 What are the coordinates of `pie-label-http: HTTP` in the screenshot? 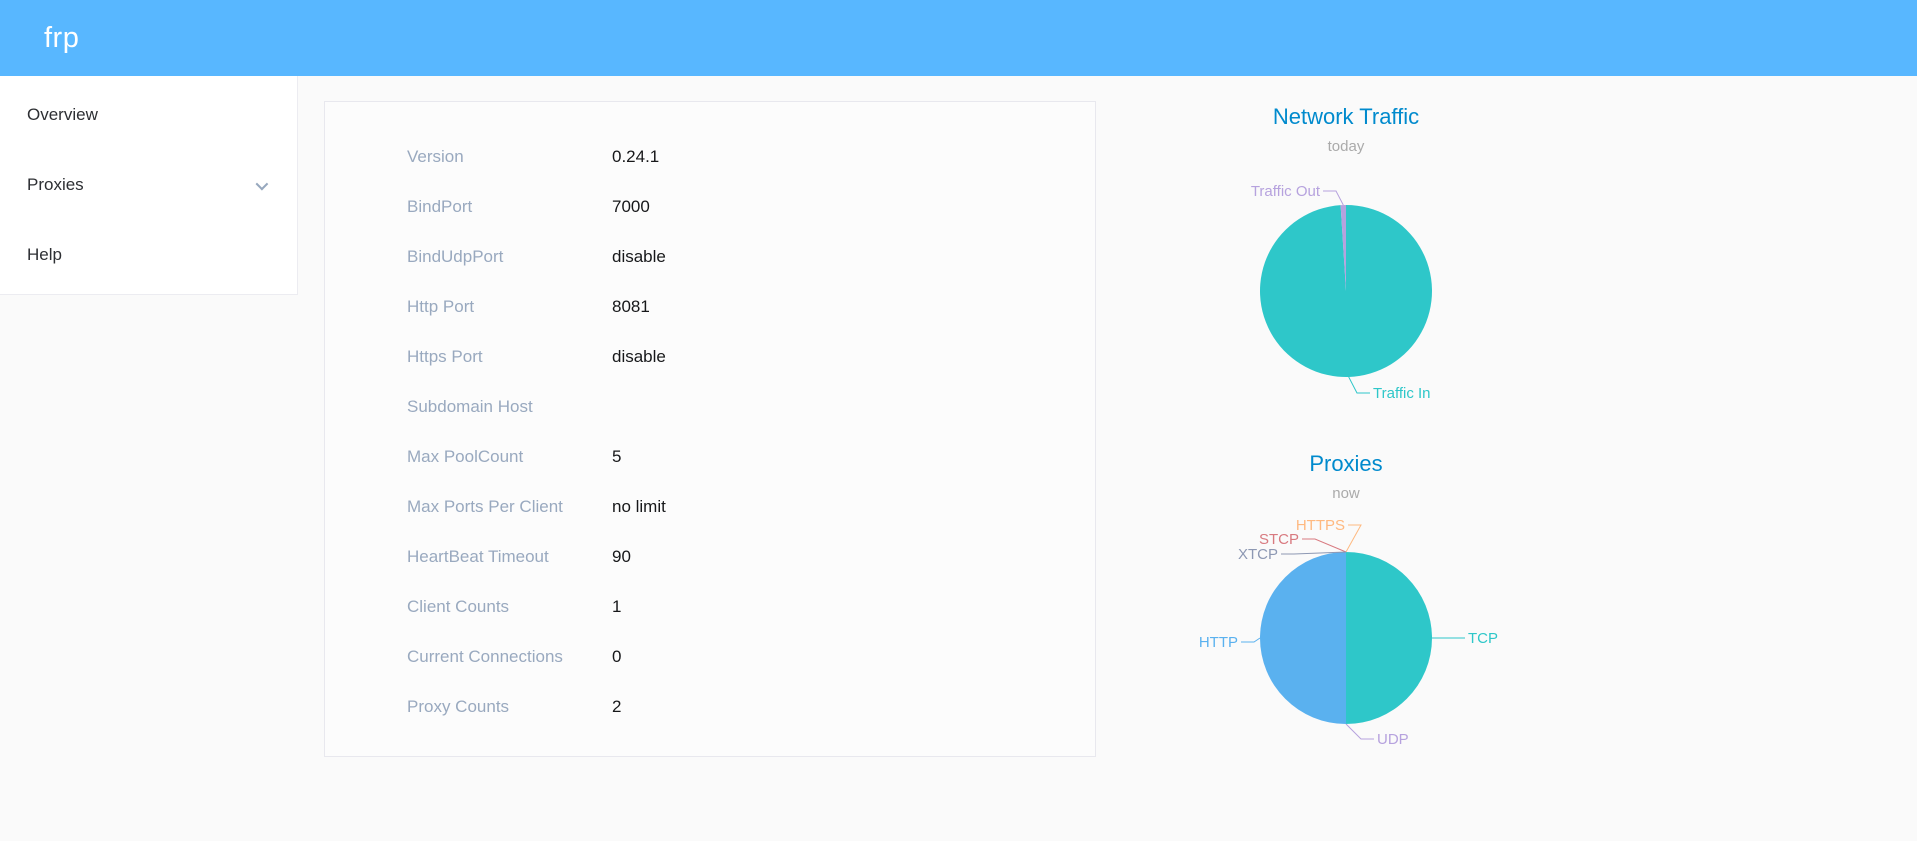 It's located at (1218, 642).